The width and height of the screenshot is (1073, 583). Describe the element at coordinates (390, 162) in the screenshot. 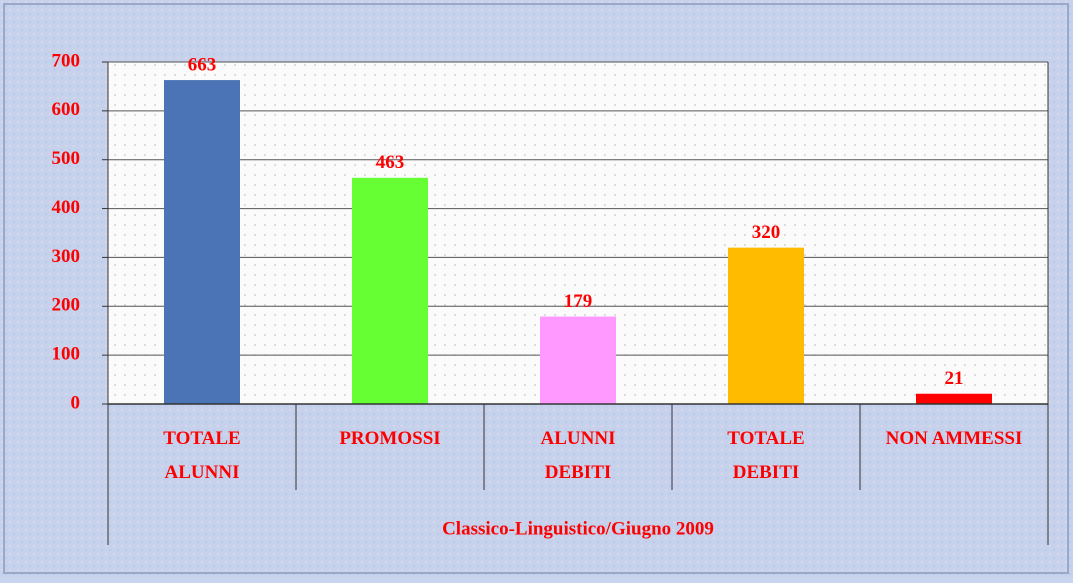

I see `data-label: 463` at that location.